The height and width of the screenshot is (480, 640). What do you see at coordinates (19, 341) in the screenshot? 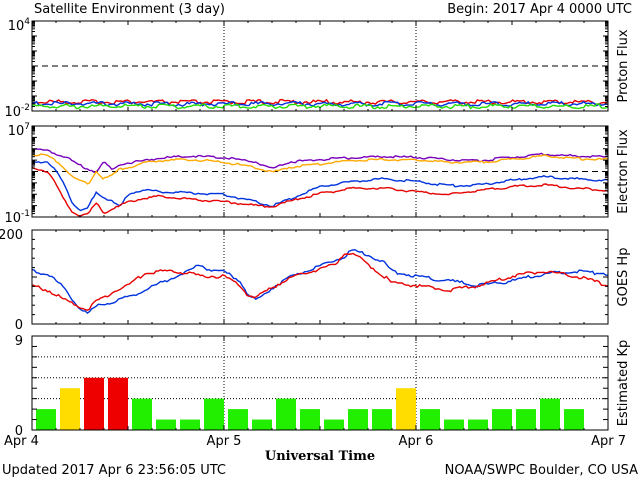
I see `y-tick-label: 9` at bounding box center [19, 341].